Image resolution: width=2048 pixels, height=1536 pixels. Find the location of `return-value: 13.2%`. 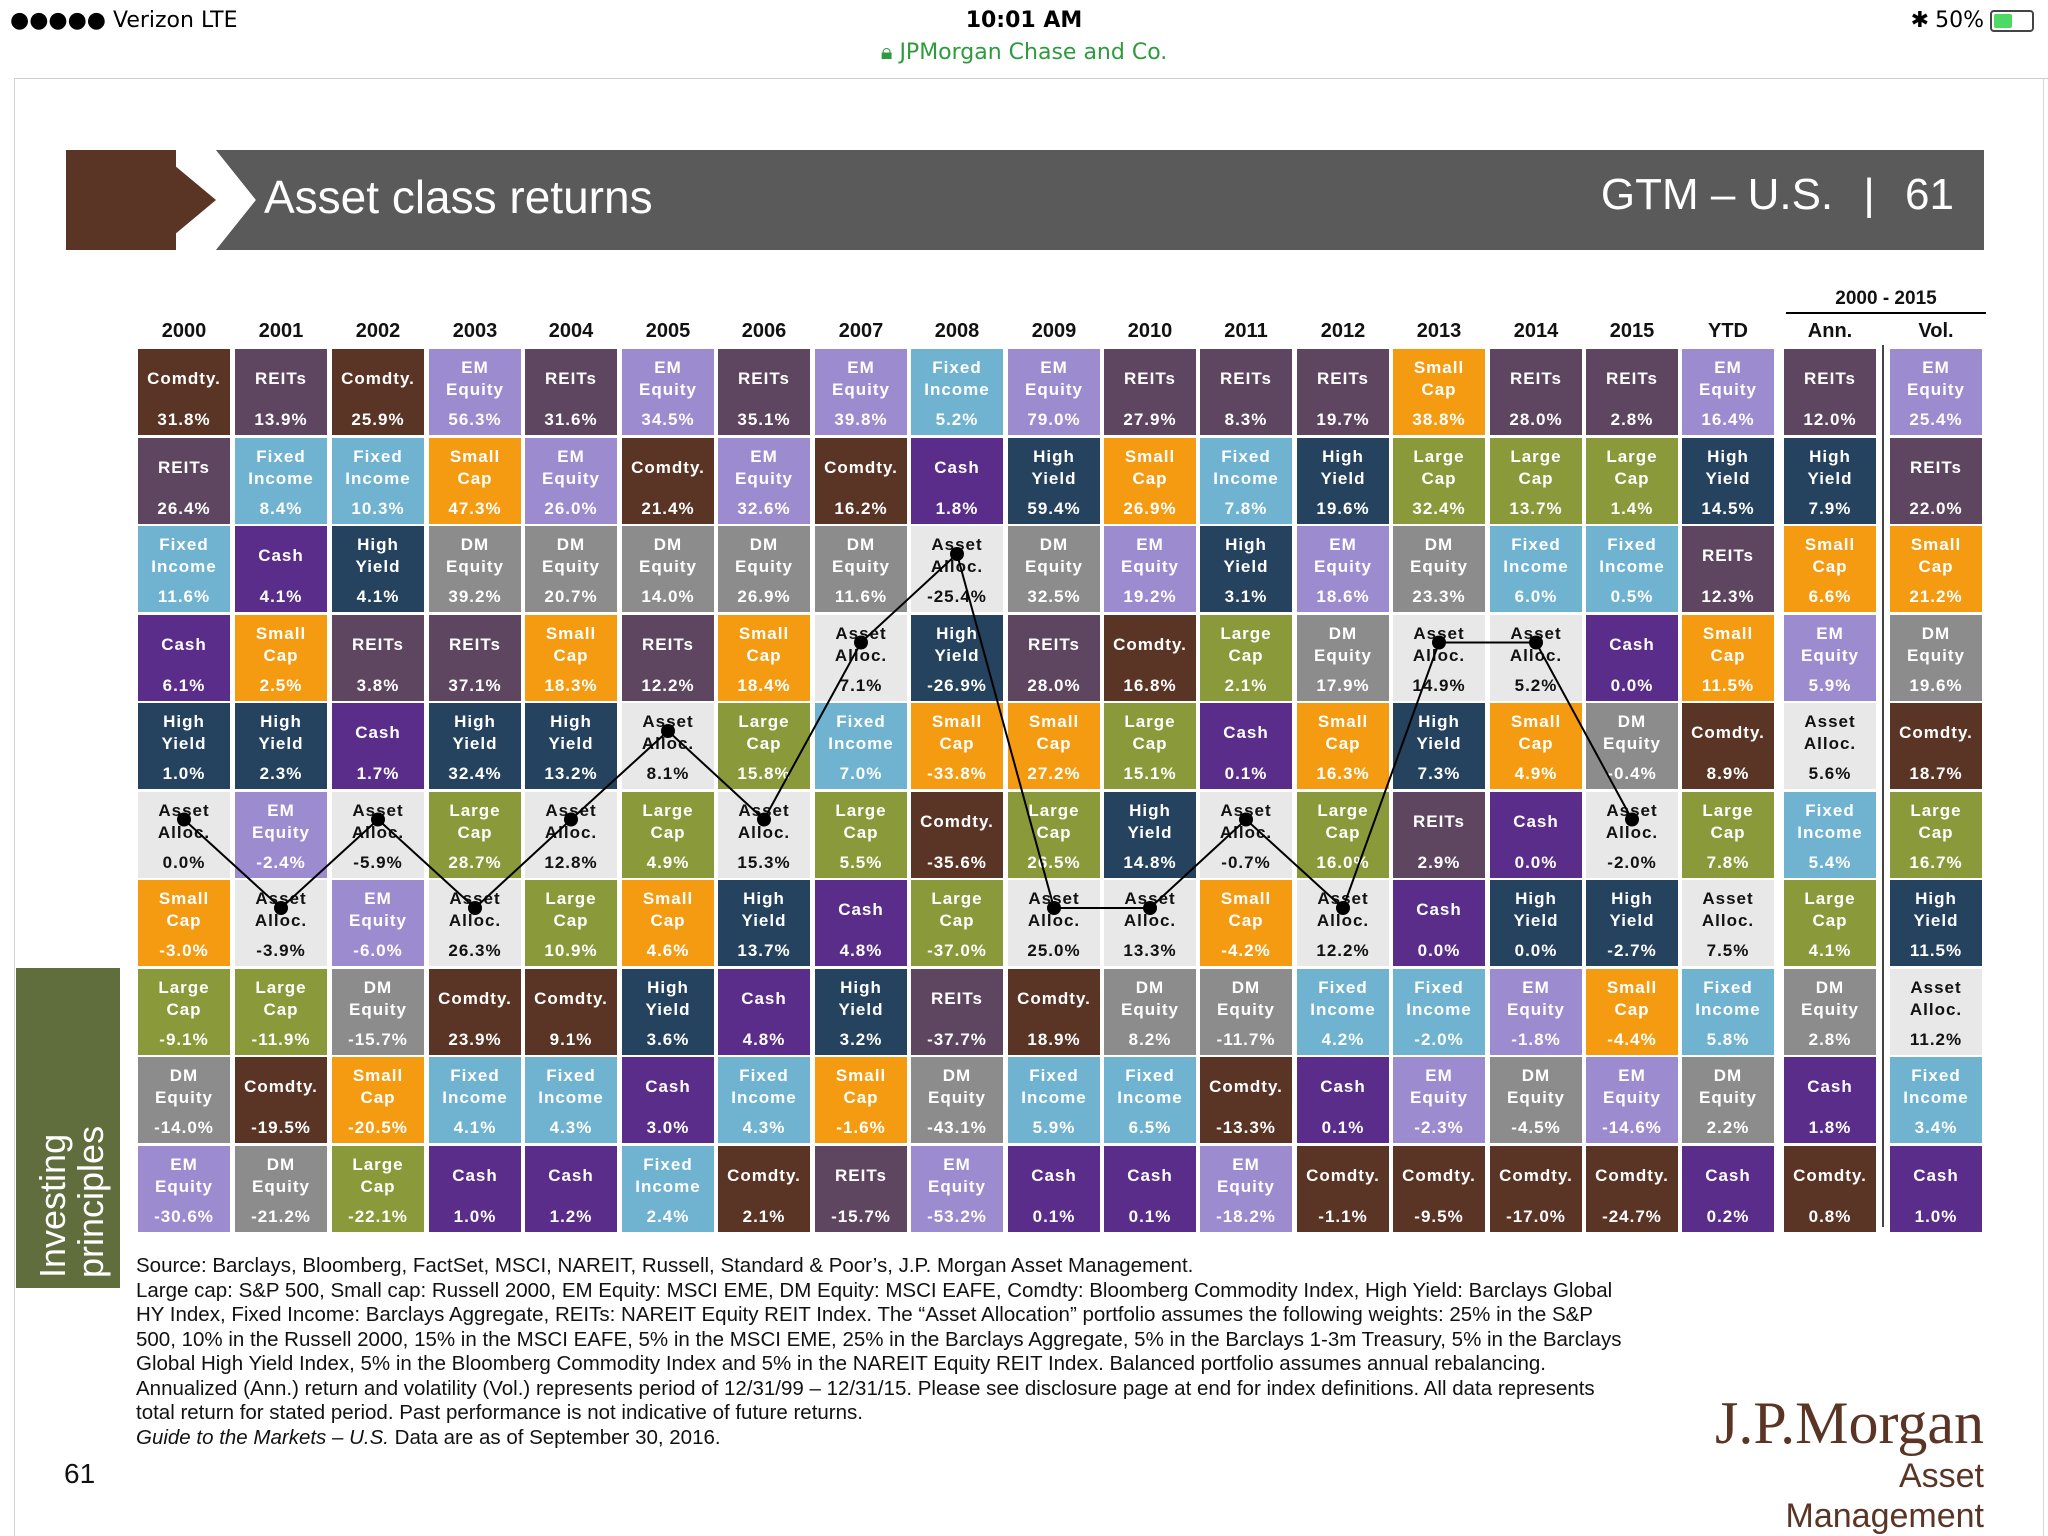

return-value: 13.2% is located at coordinates (571, 773).